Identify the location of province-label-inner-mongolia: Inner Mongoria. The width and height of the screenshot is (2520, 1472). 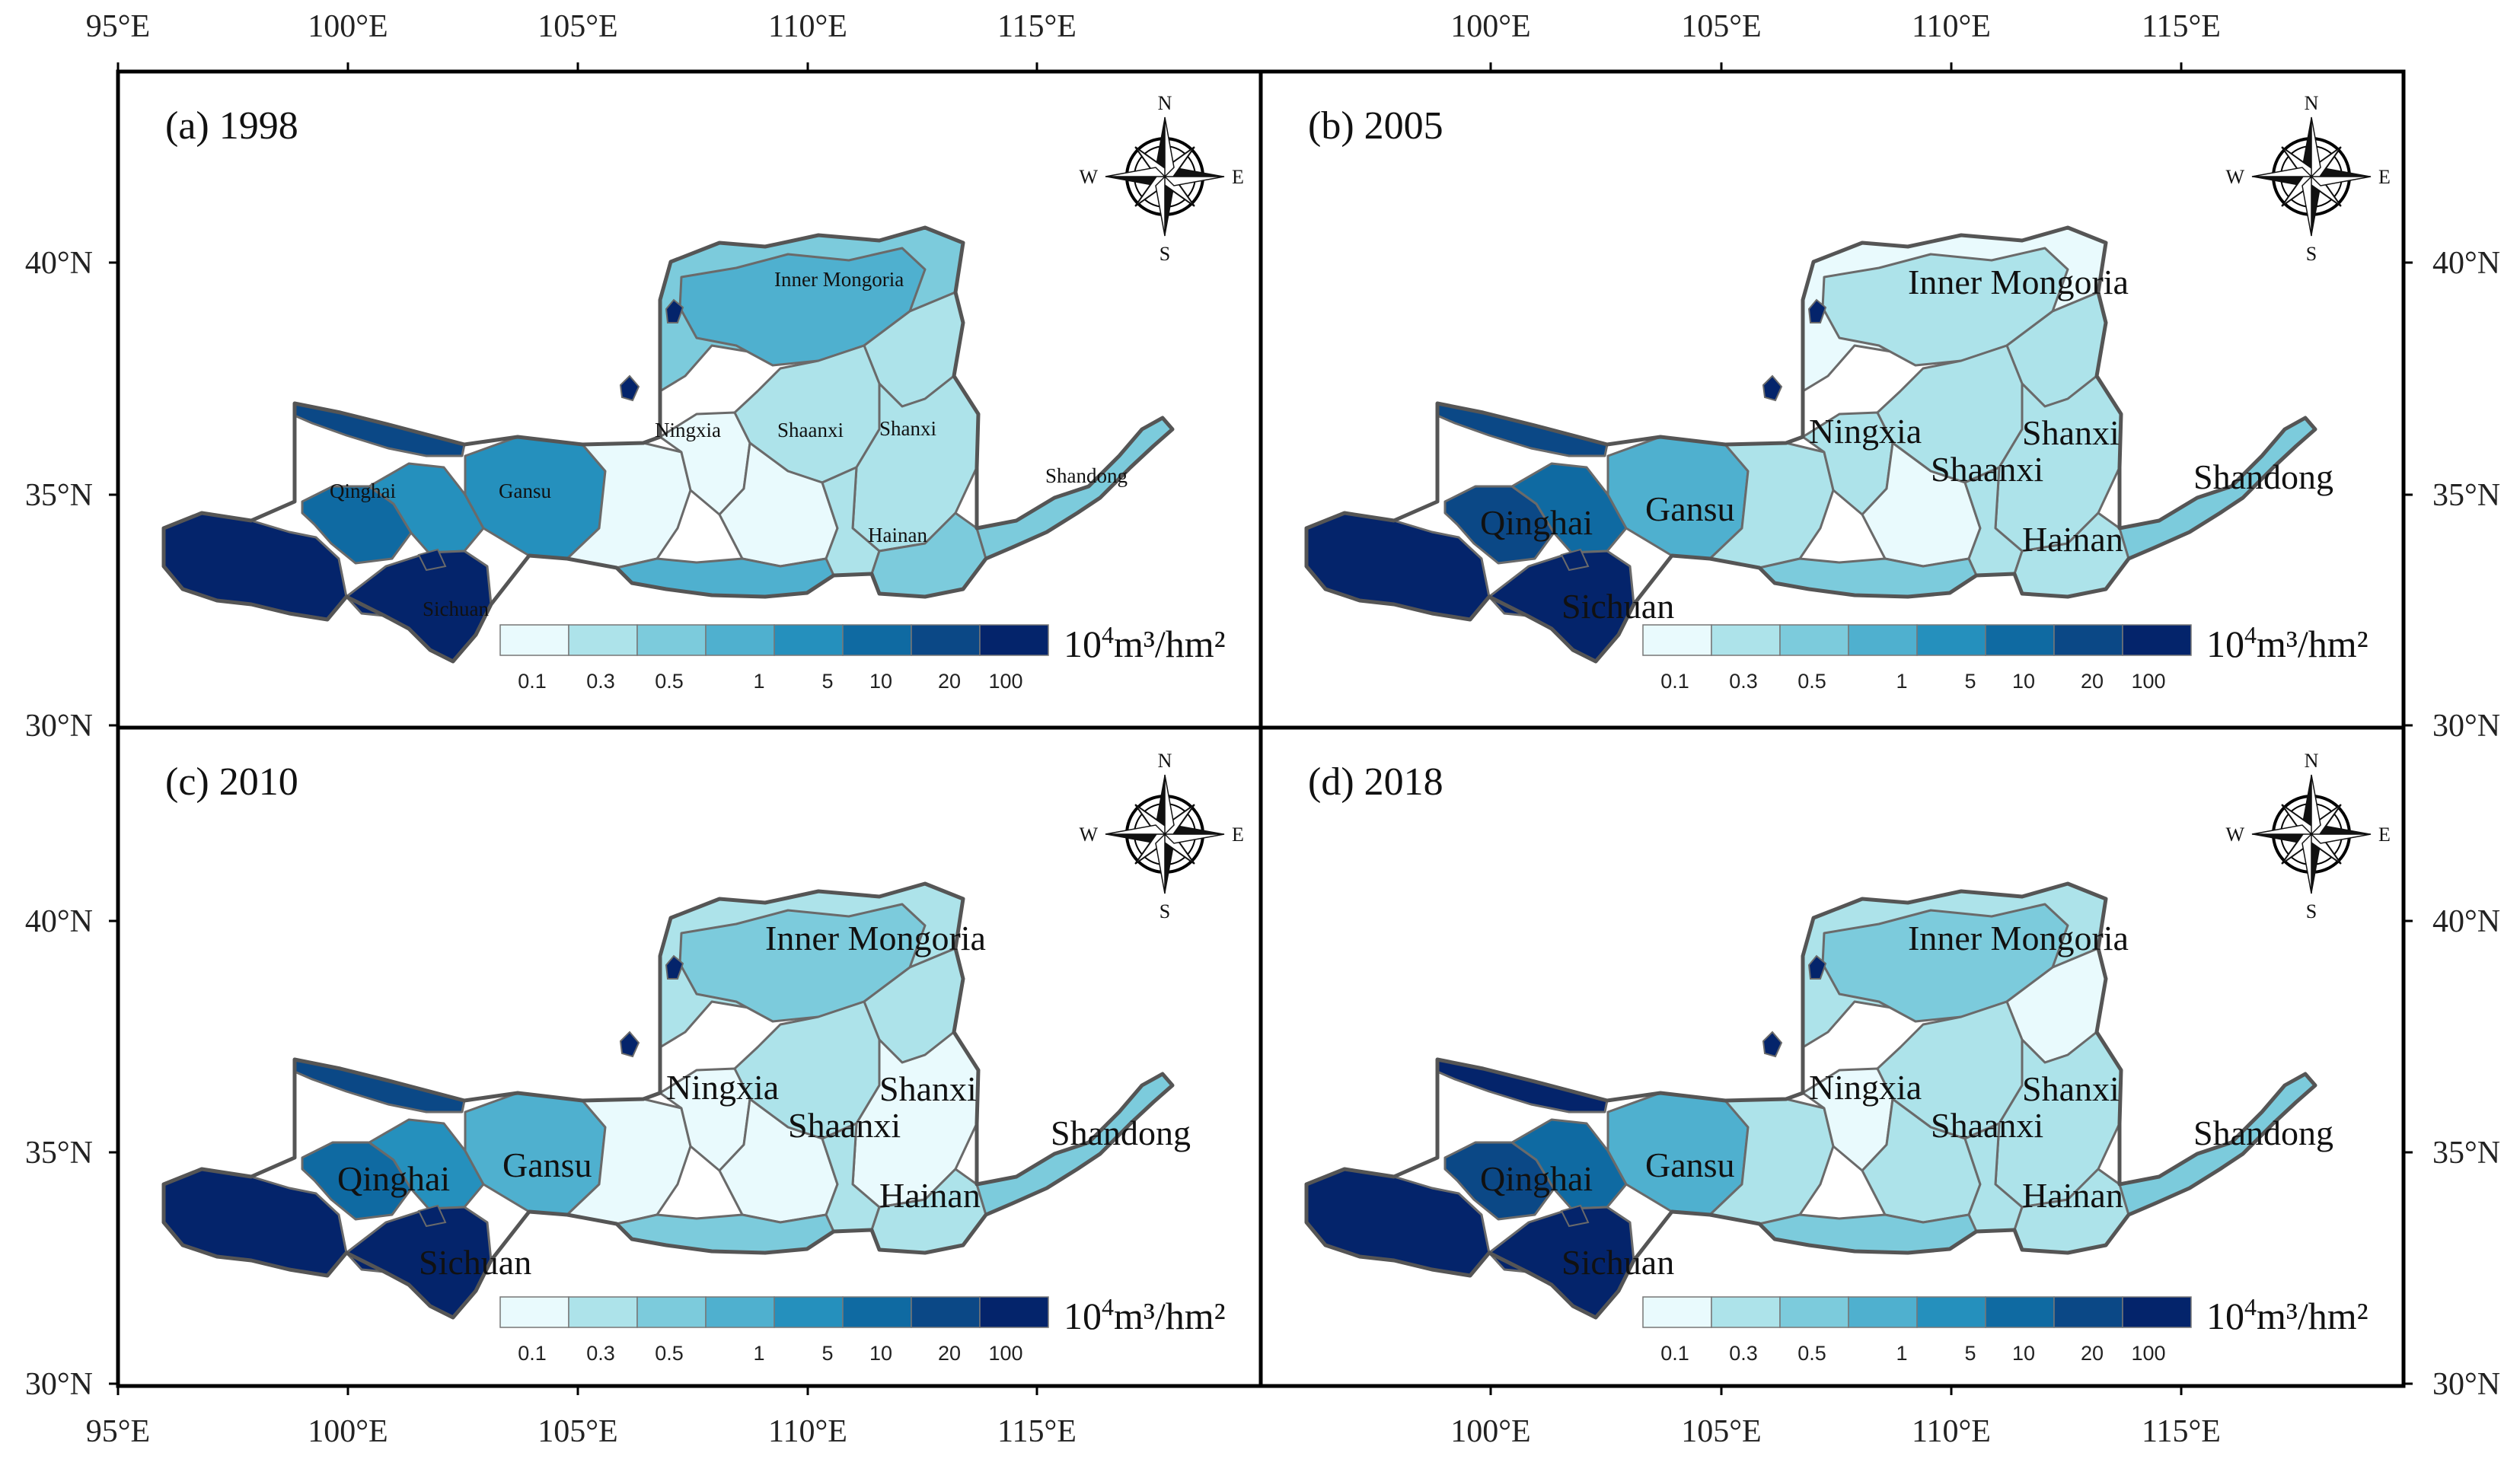
(839, 279).